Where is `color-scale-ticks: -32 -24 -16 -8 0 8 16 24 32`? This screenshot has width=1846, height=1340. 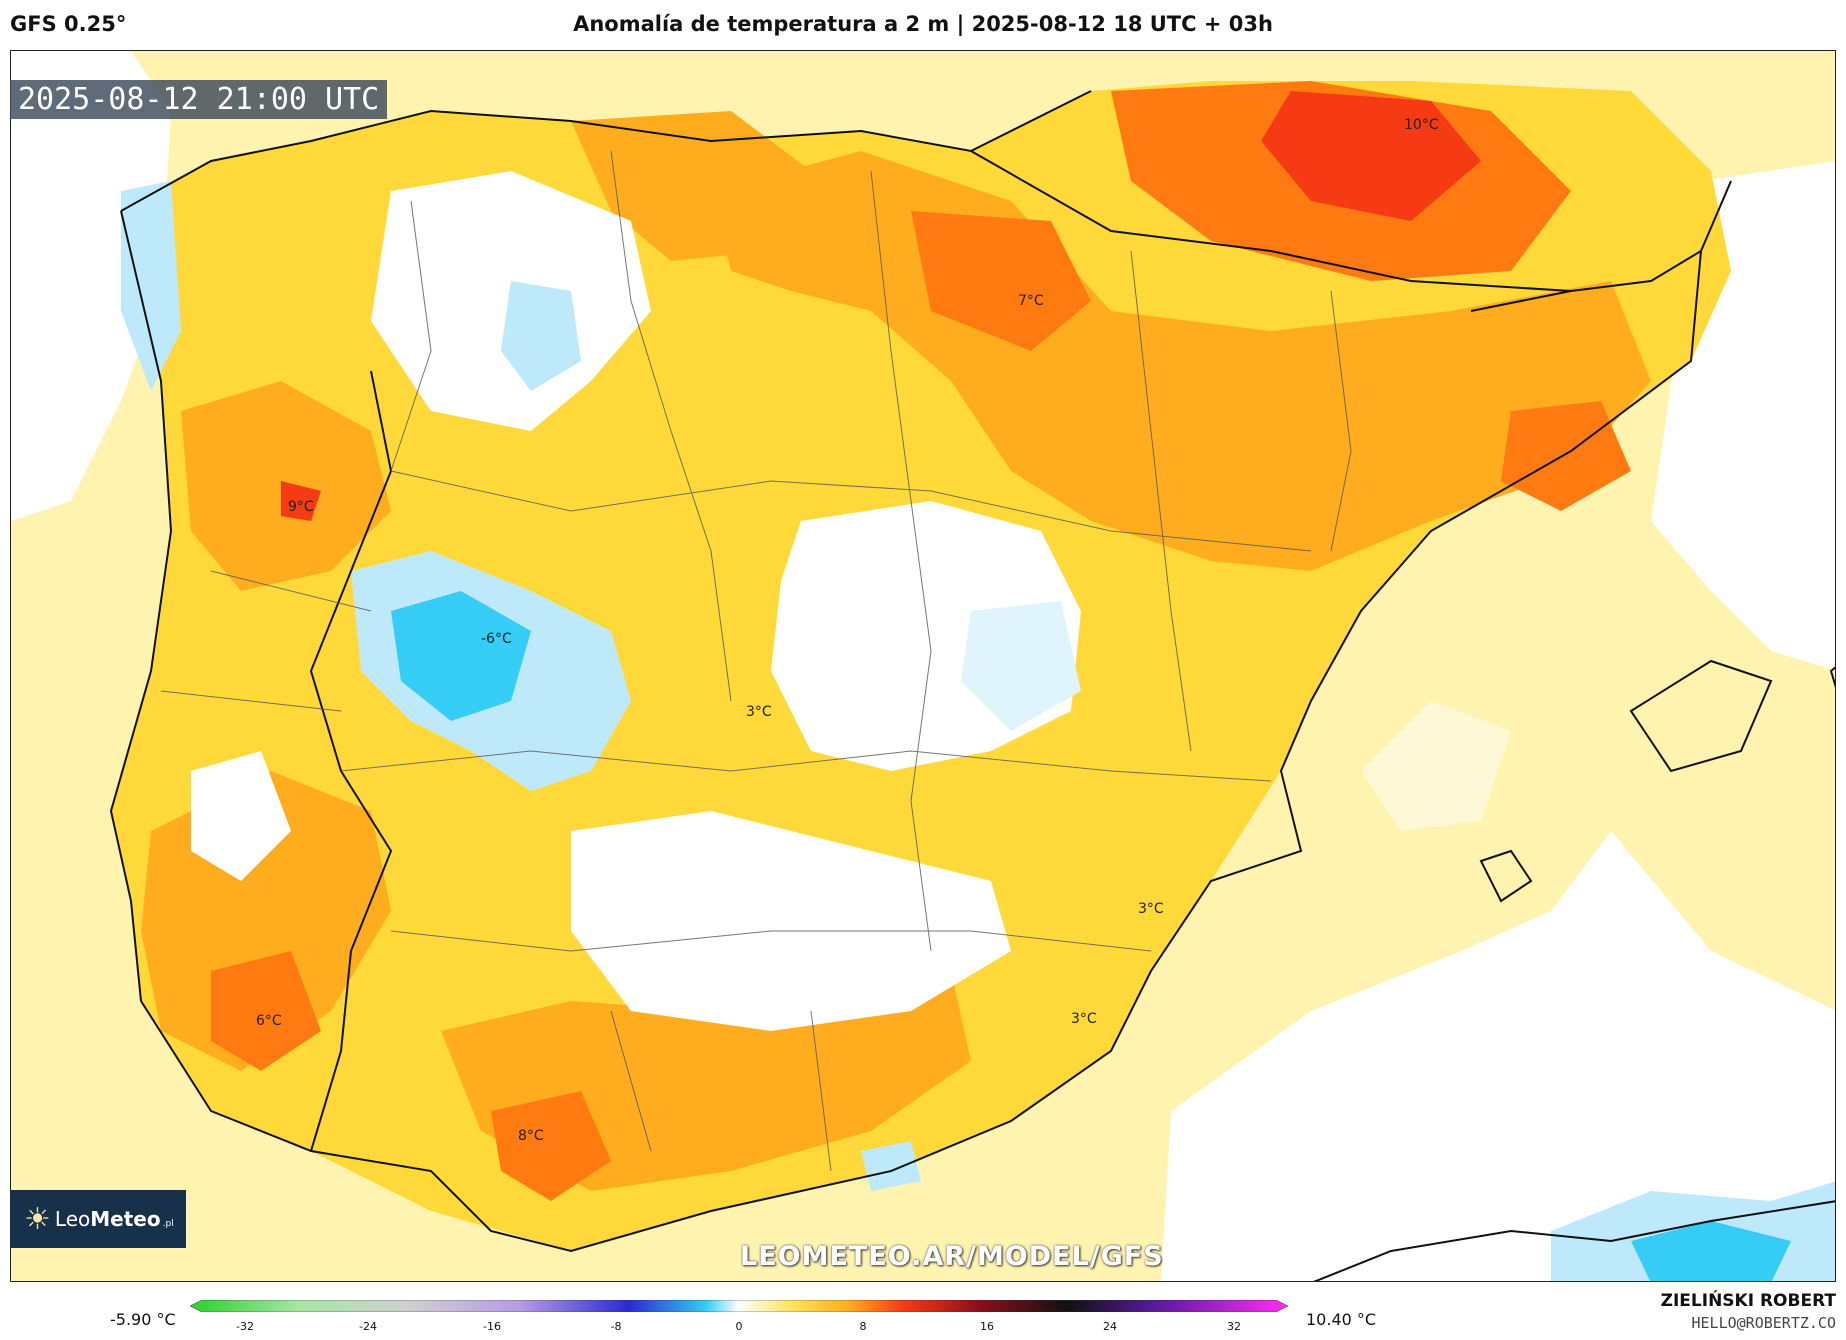 color-scale-ticks: -32 -24 -16 -8 0 8 16 24 32 is located at coordinates (739, 1330).